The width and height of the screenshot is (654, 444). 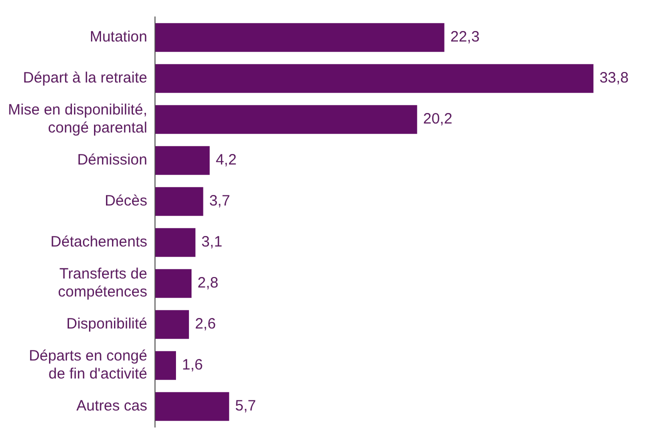 What do you see at coordinates (437, 119) in the screenshot?
I see `data-label: 20,2` at bounding box center [437, 119].